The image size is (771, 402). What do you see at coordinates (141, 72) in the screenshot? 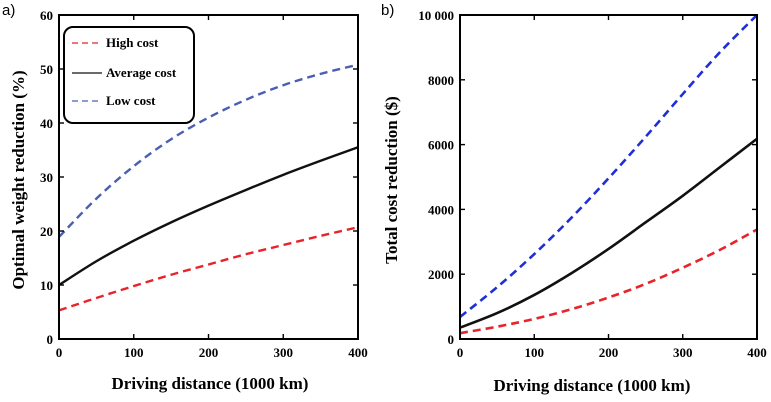
I see `legend-label-average-cost: Average cost` at bounding box center [141, 72].